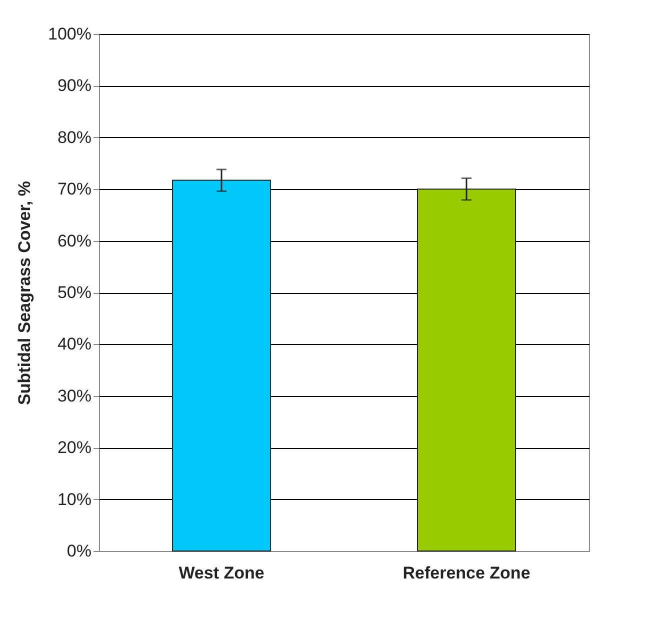 The width and height of the screenshot is (668, 635). I want to click on y-tick-label: 100%, so click(70, 34).